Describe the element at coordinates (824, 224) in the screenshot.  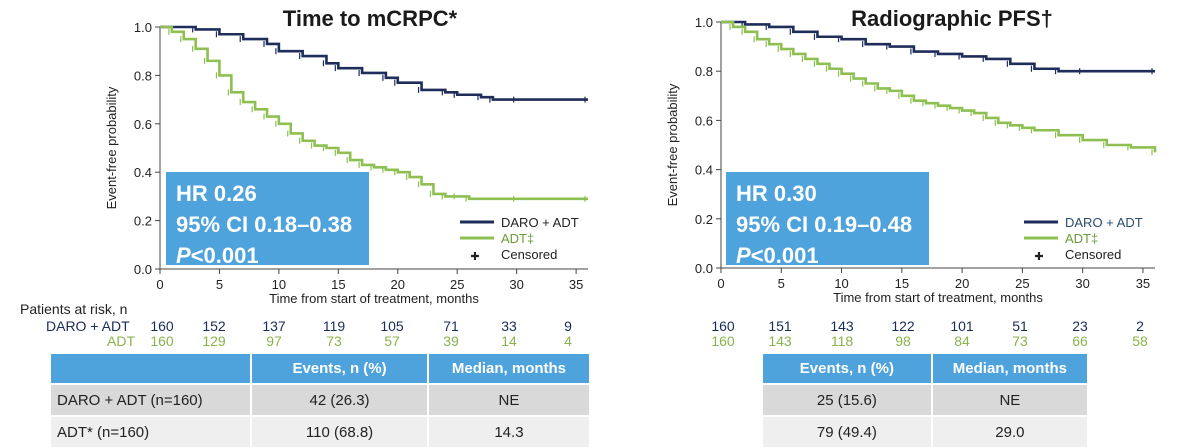
I see `hr-ci: 95% CI 0.19–0.48` at that location.